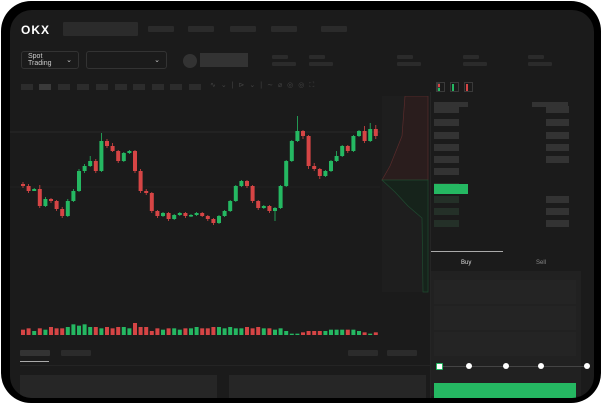  What do you see at coordinates (126, 60) in the screenshot?
I see `pair-selector: ⌄` at bounding box center [126, 60].